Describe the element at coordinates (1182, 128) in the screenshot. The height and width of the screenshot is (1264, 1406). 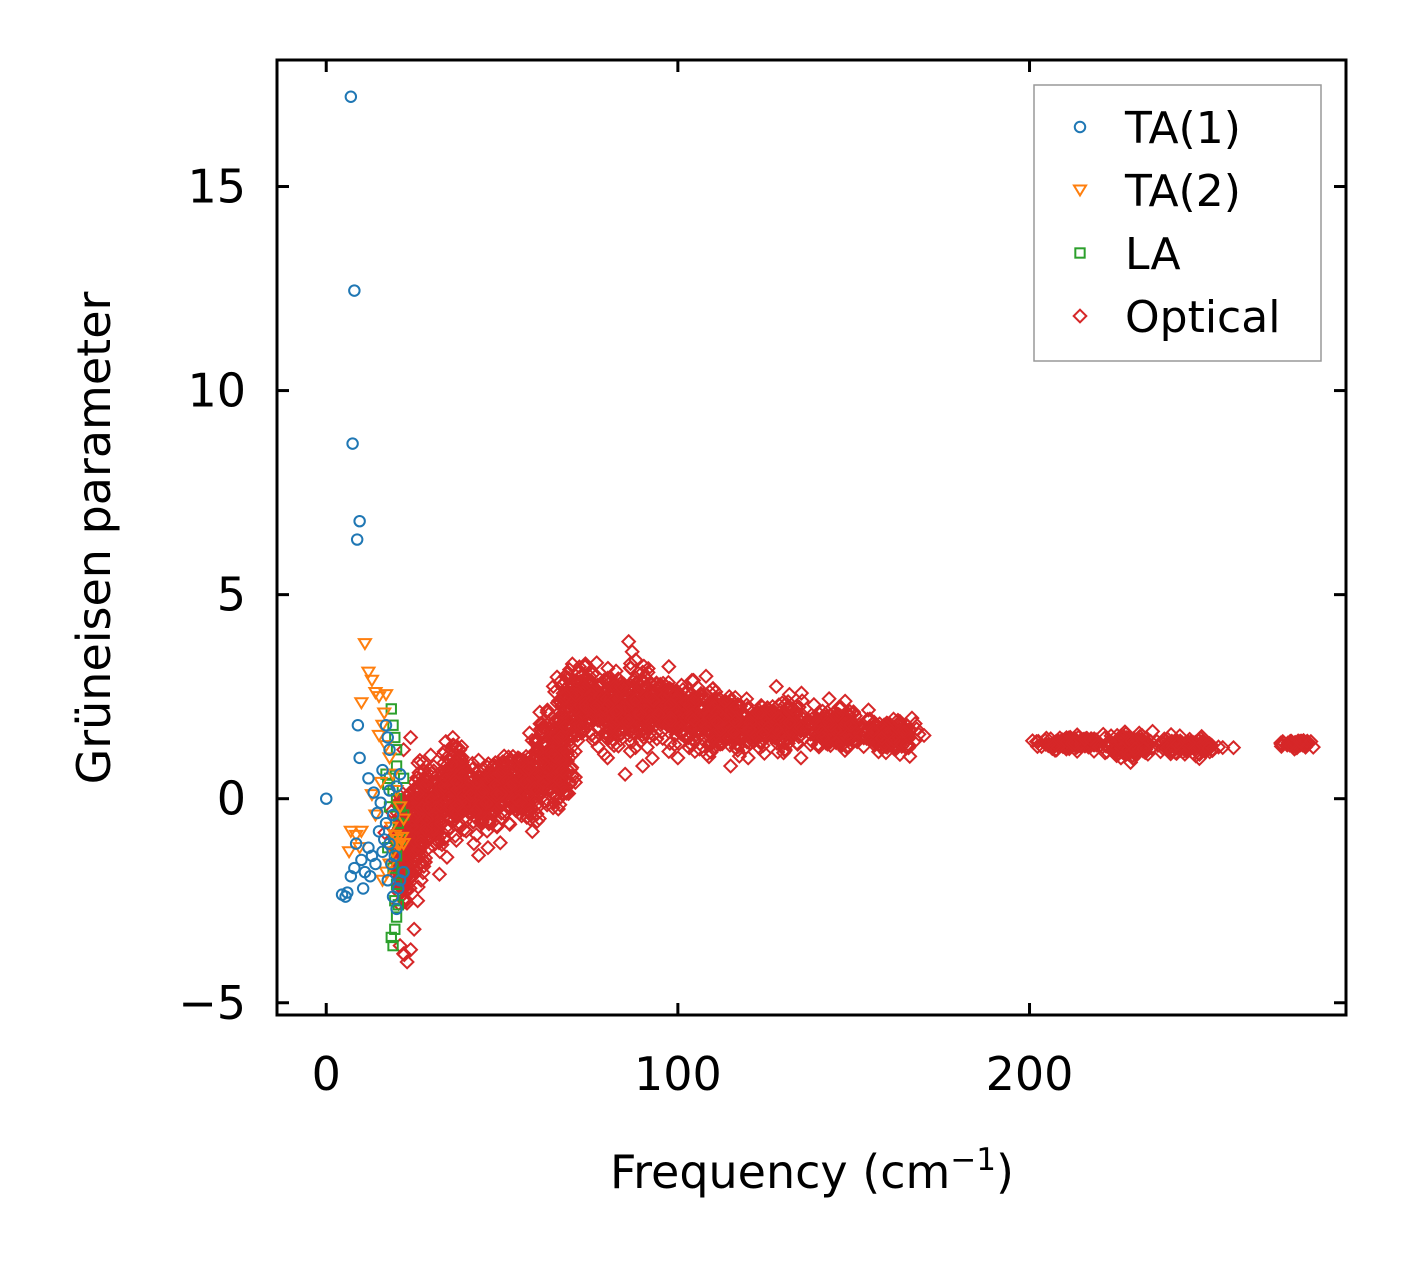
I see `legend-label: TA(1)` at that location.